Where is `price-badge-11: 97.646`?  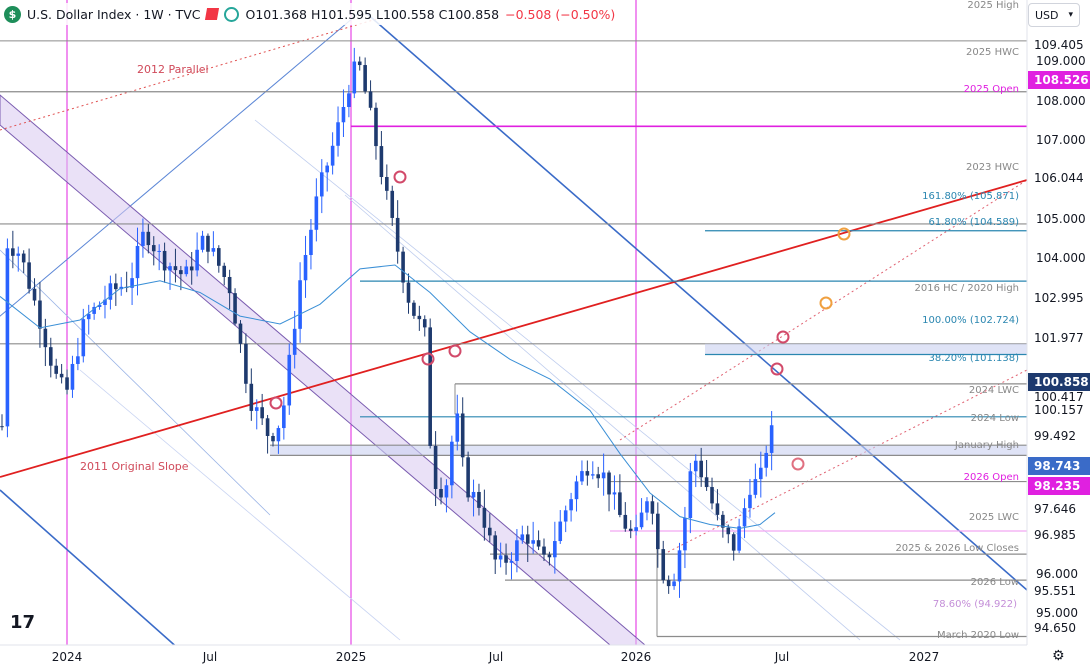
price-badge-11: 97.646 is located at coordinates (1055, 509).